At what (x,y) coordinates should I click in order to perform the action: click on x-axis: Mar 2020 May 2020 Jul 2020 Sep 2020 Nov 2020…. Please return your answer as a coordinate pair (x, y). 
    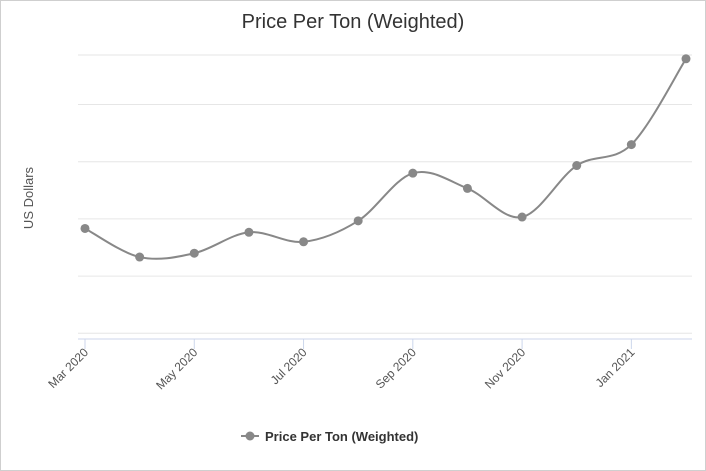
    Looking at the image, I should click on (368, 365).